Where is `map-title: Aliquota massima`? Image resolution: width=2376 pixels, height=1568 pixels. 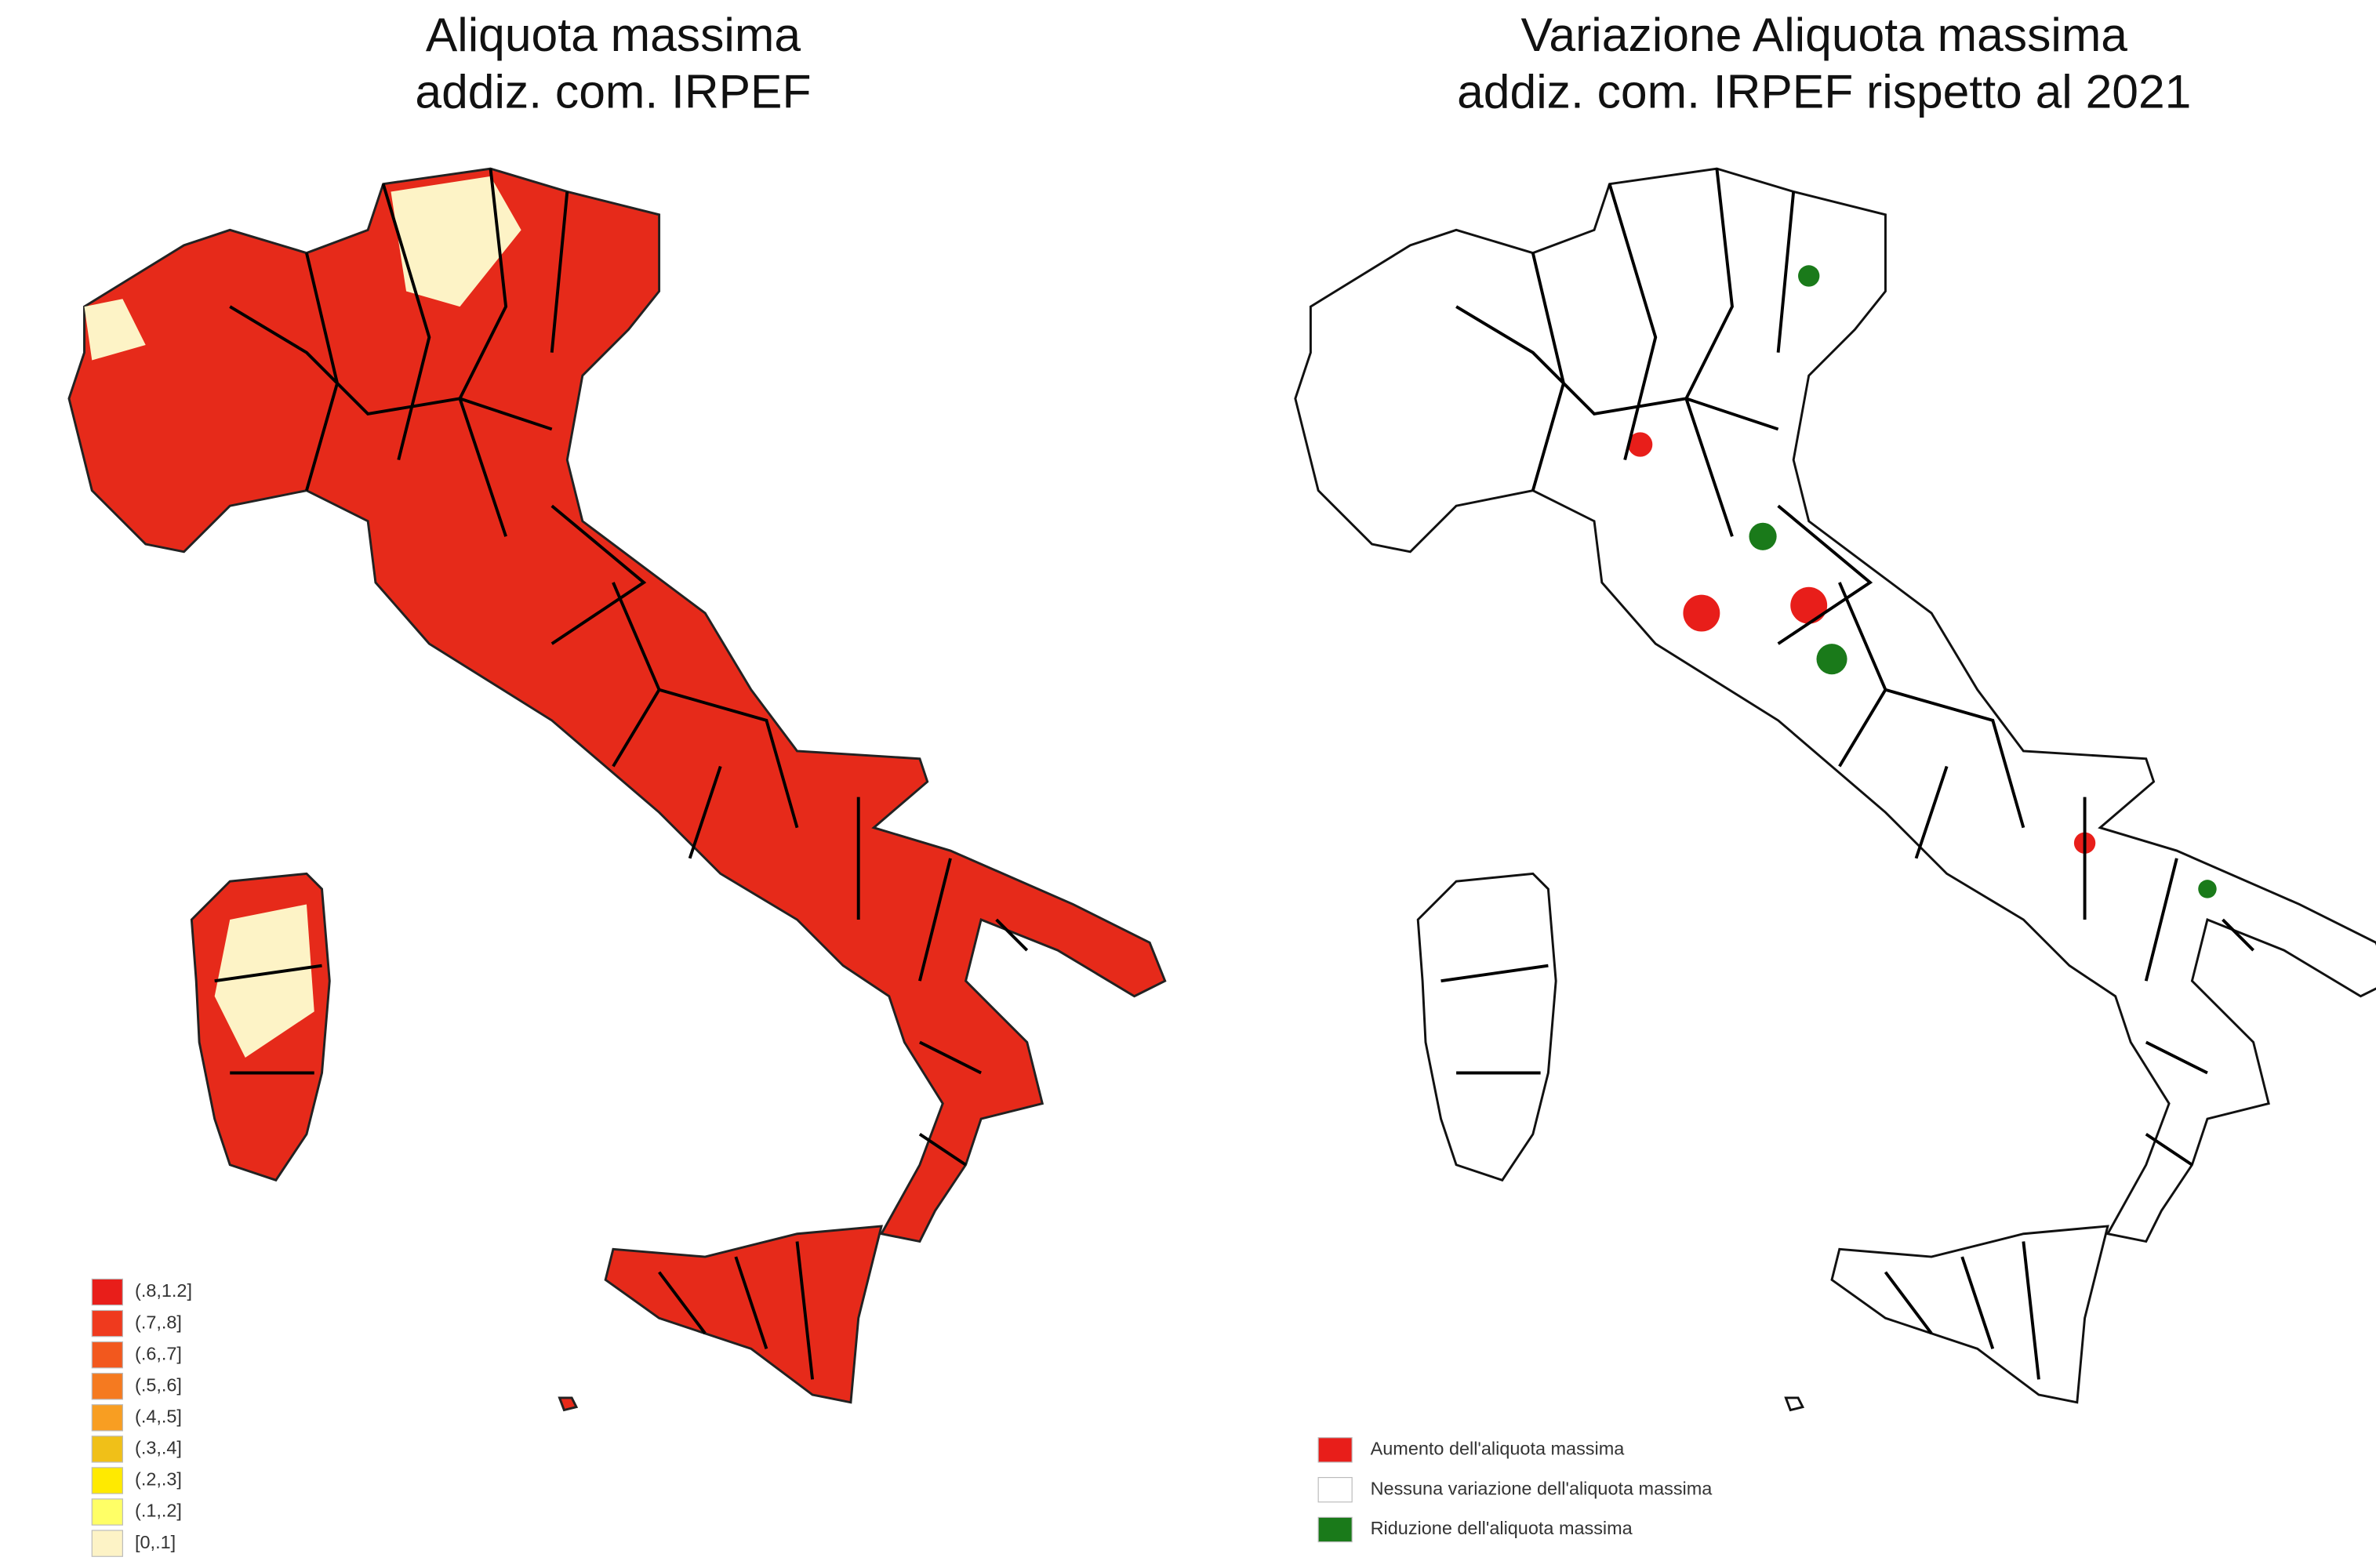 map-title: Aliquota massima is located at coordinates (613, 34).